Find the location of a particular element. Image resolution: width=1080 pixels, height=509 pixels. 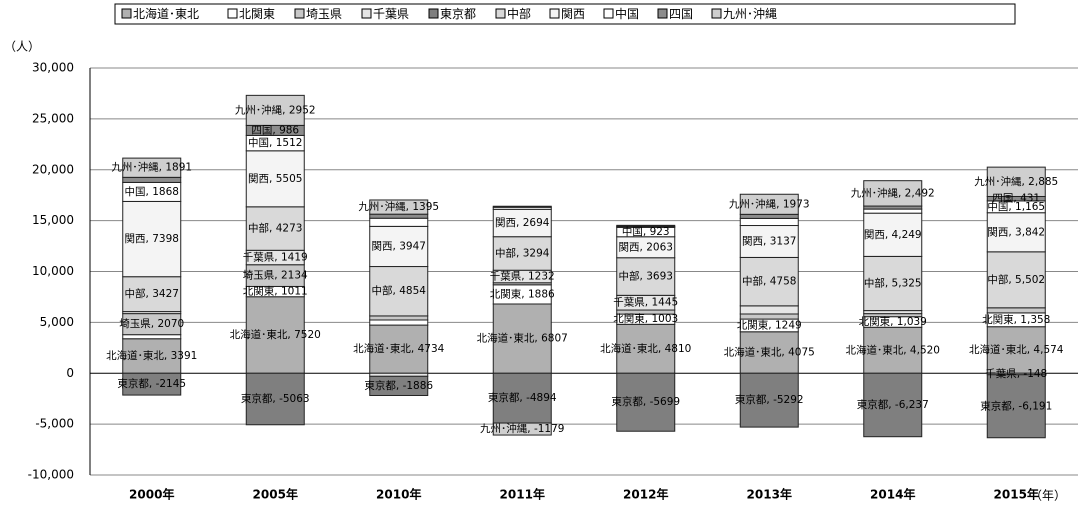

data-label: 北海道･東北, 6807 is located at coordinates (522, 338).